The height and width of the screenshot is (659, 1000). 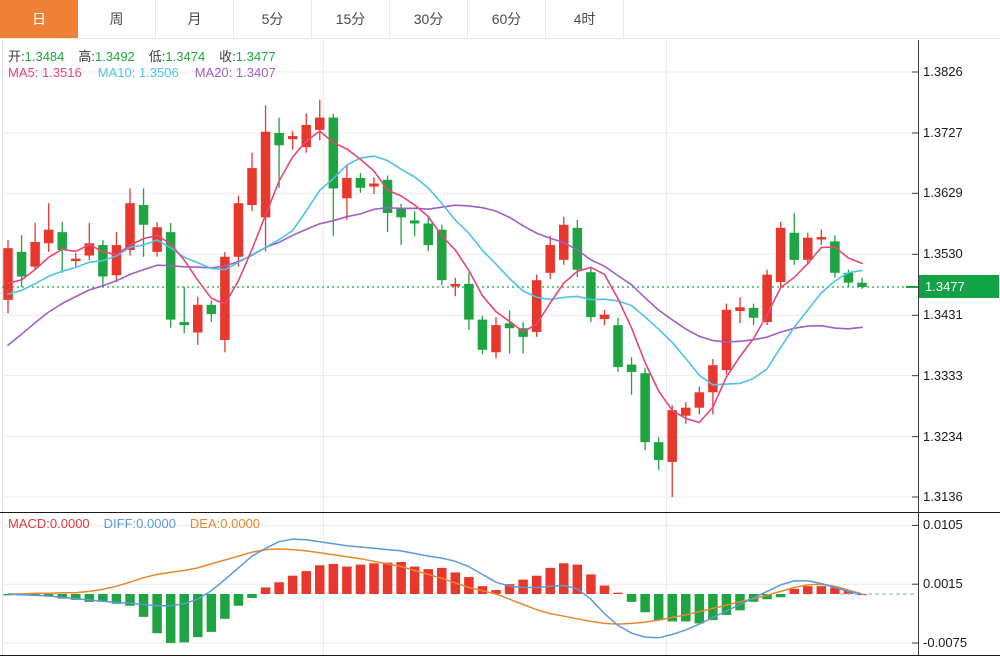 What do you see at coordinates (45, 72) in the screenshot?
I see `ma5-legend: MA5: 1.3516` at bounding box center [45, 72].